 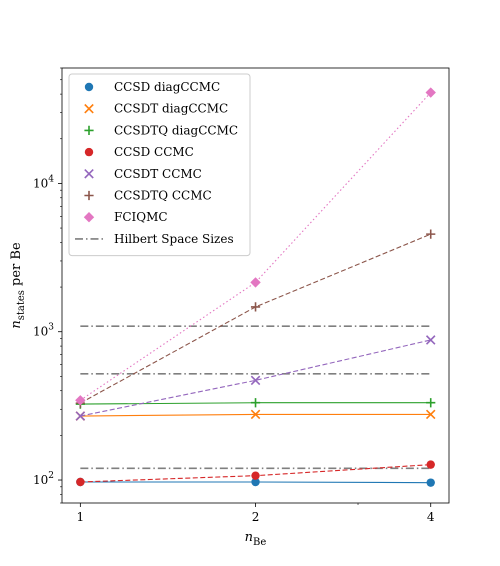 I want to click on legend-marker-ccsdt-diagccmc, so click(x=89, y=108).